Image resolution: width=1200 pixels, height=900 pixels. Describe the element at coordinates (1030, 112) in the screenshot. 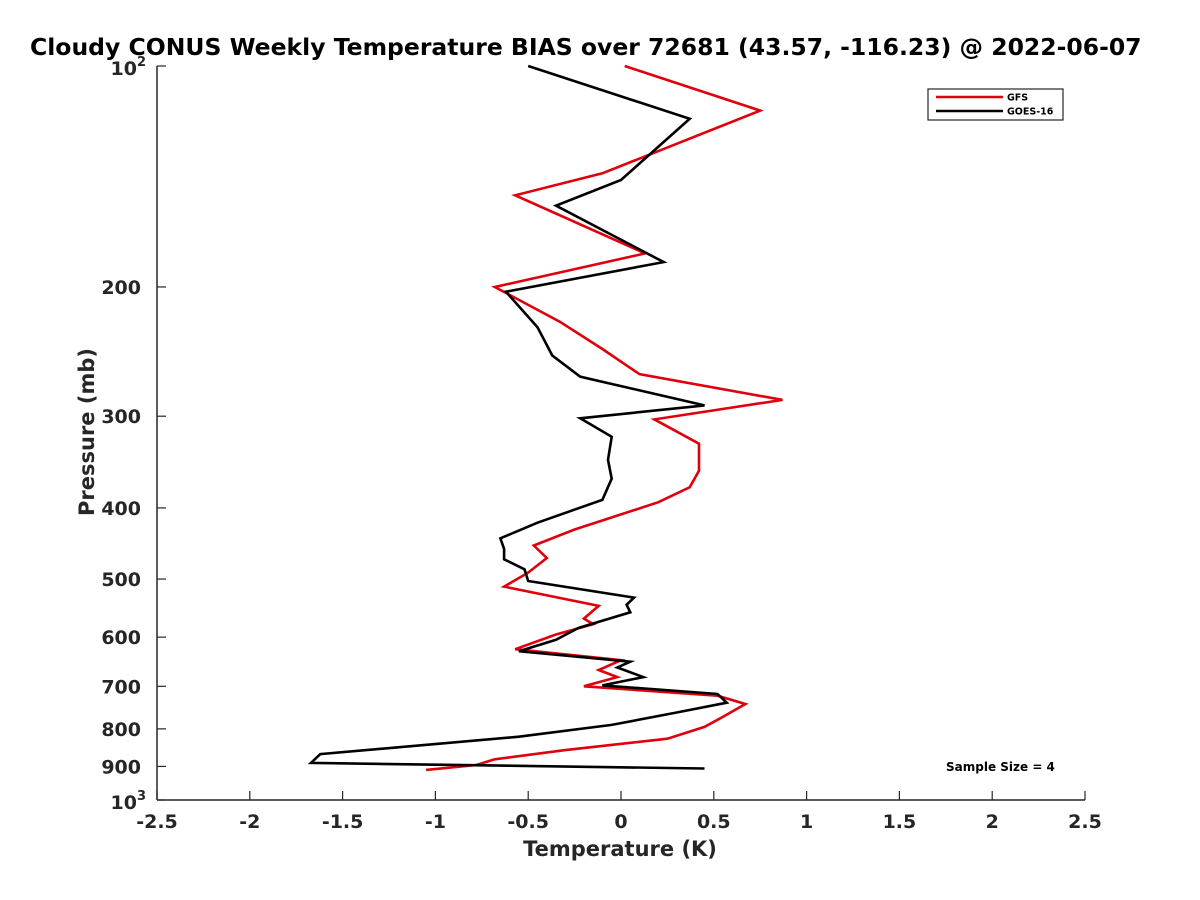

I see `legend-label: GOES-16` at that location.